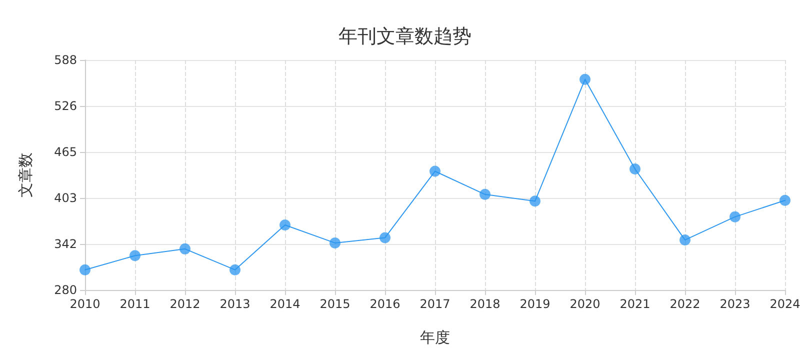  What do you see at coordinates (135, 304) in the screenshot?
I see `x-tick-label: 2011` at bounding box center [135, 304].